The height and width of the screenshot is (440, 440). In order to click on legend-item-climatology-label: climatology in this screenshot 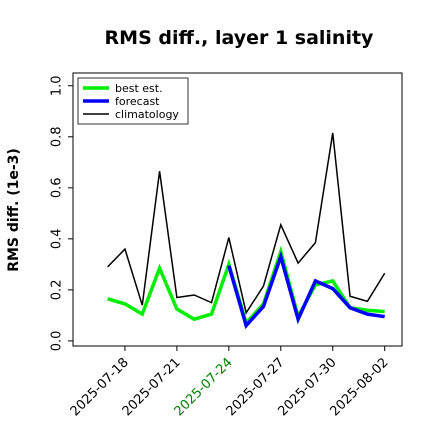, I will do `click(147, 114)`.